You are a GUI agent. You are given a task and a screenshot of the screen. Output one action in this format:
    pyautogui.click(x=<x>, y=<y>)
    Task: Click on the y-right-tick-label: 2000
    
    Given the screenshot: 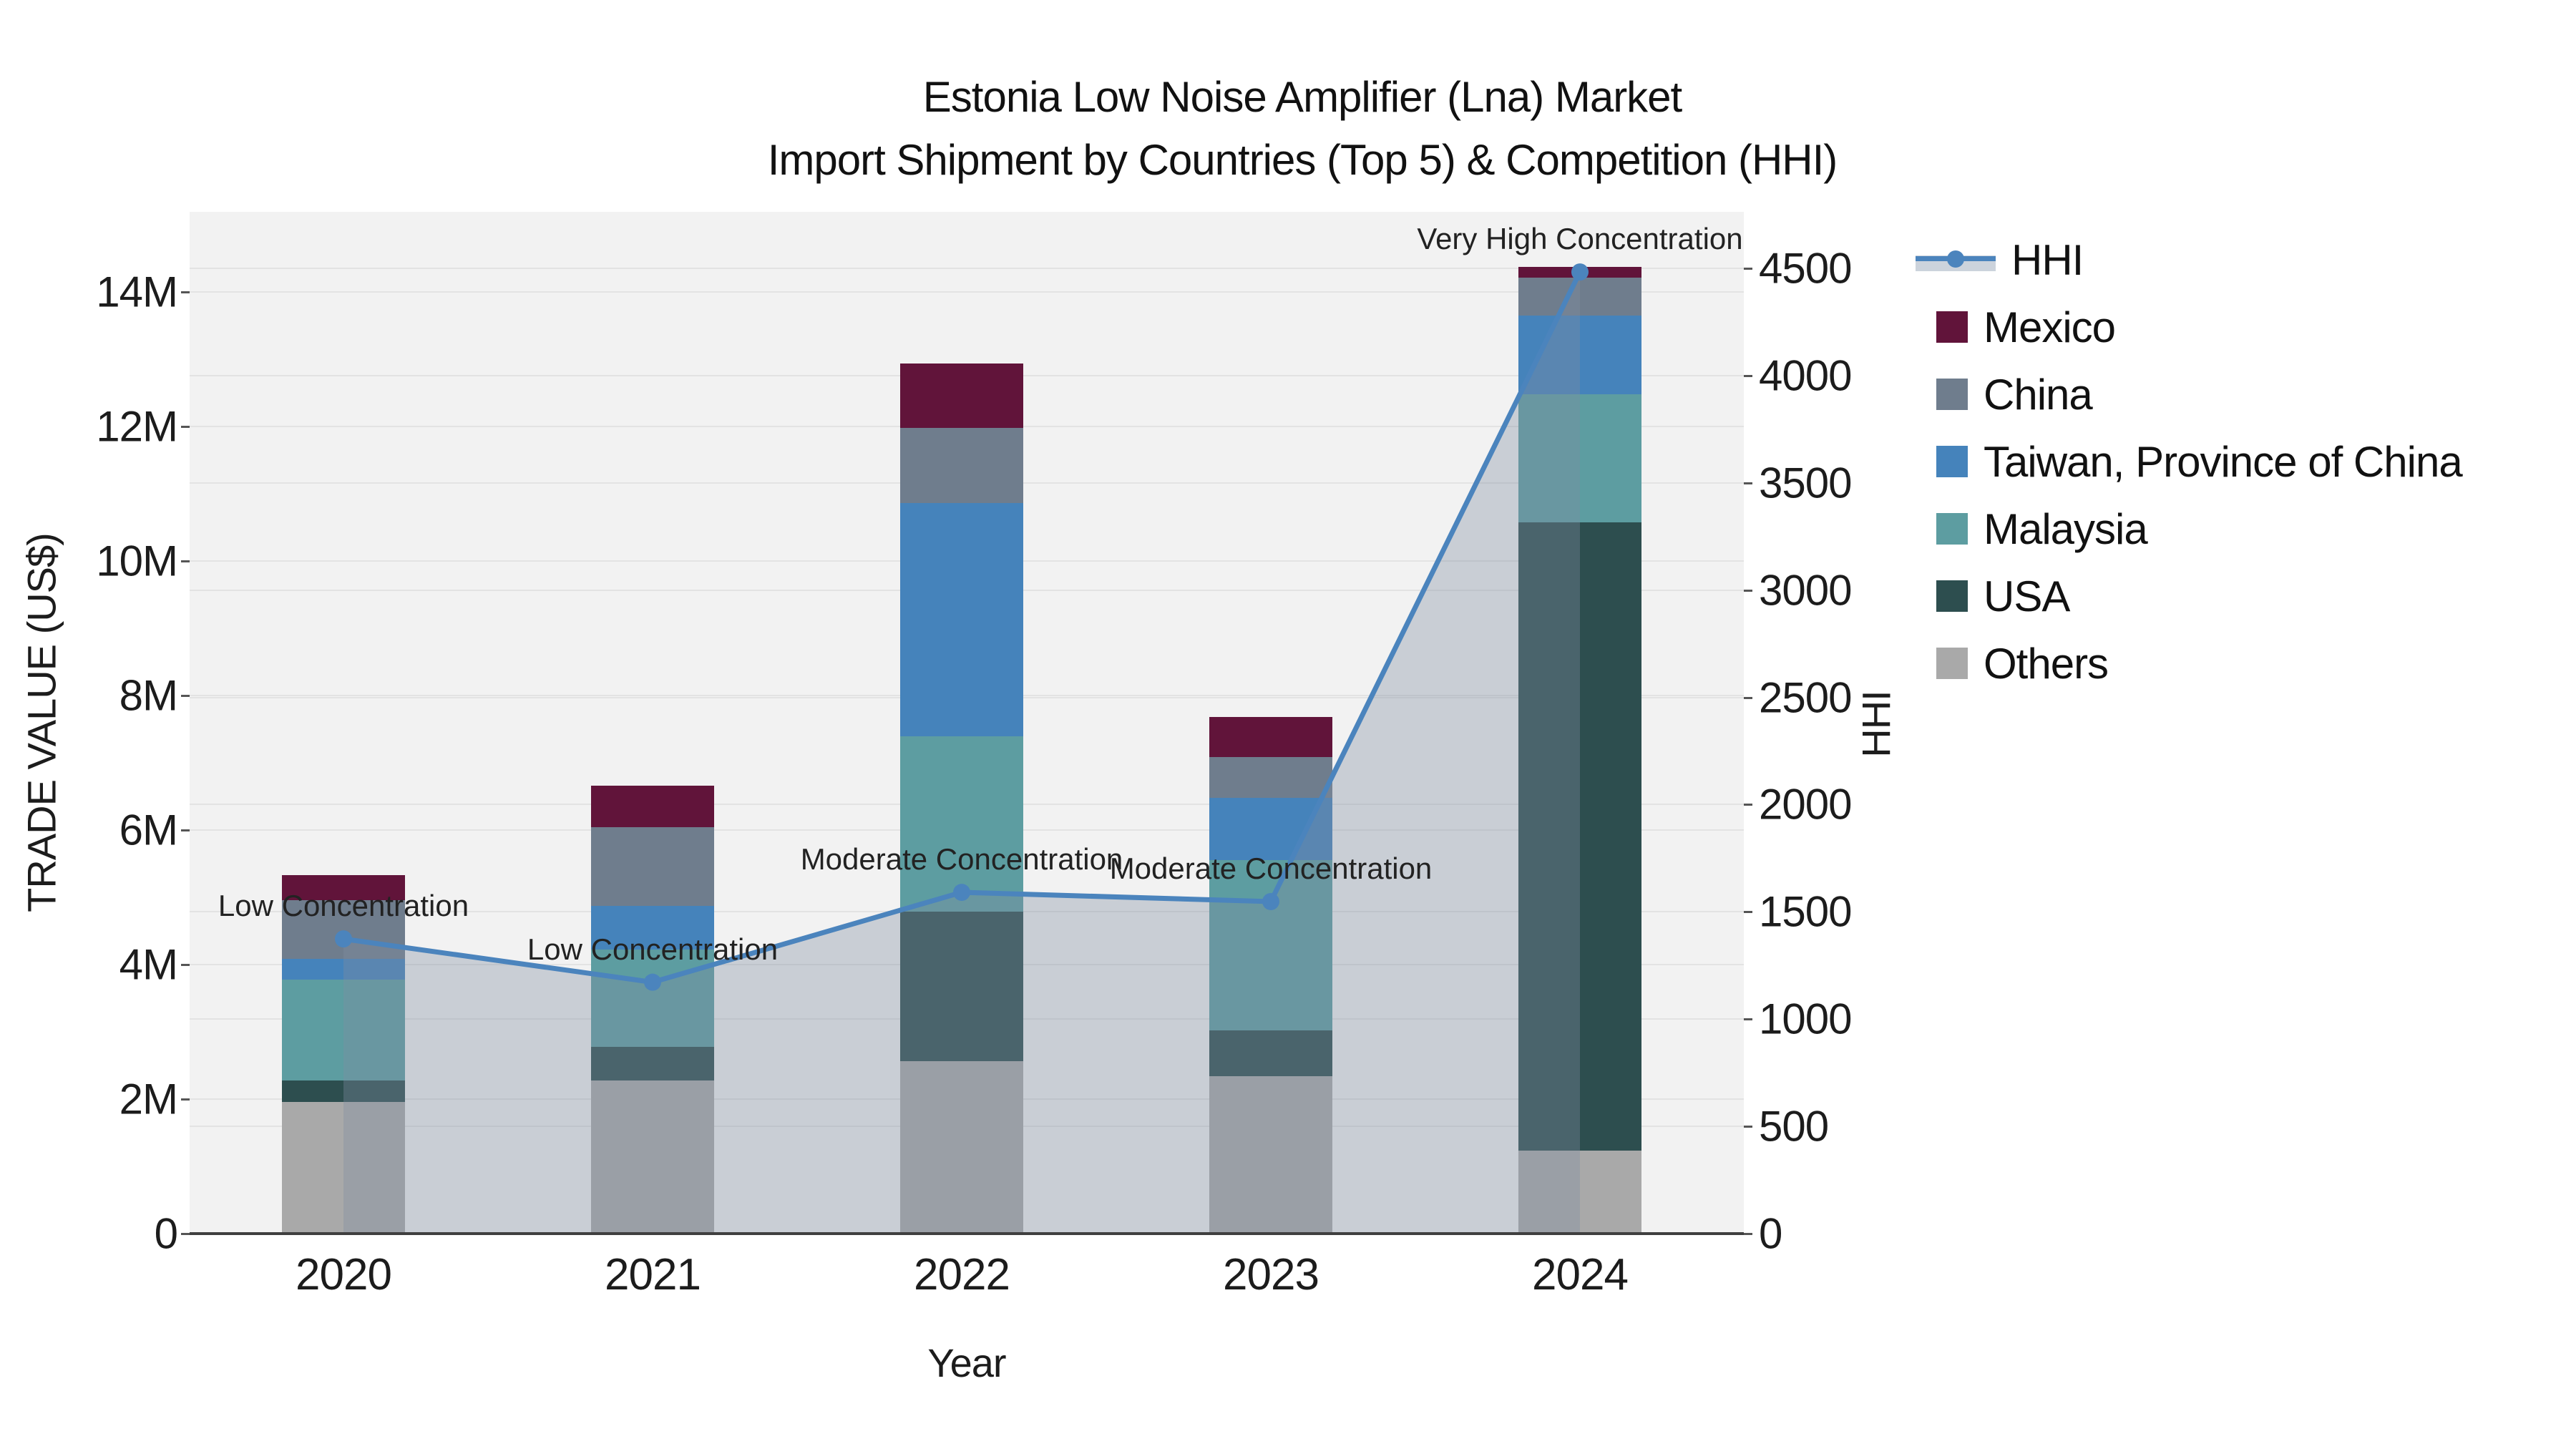 What is the action you would take?
    pyautogui.click(x=1805, y=805)
    